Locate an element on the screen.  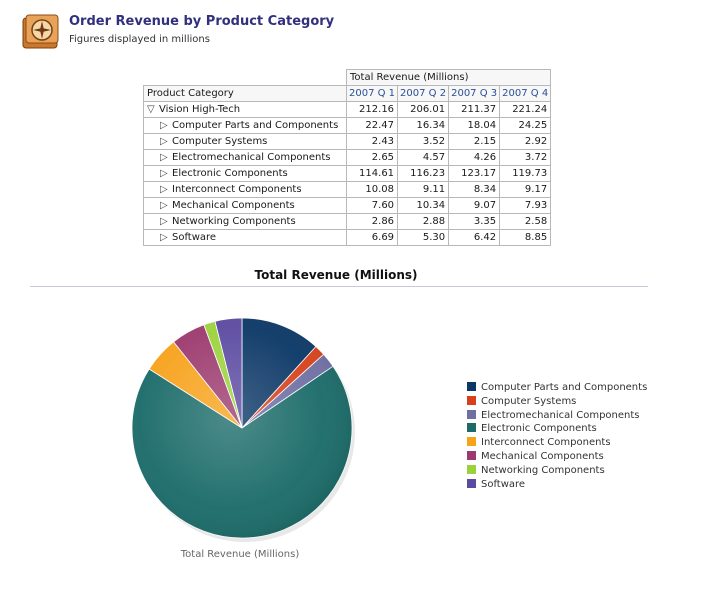
row-label: Networking Components is located at coordinates (234, 221).